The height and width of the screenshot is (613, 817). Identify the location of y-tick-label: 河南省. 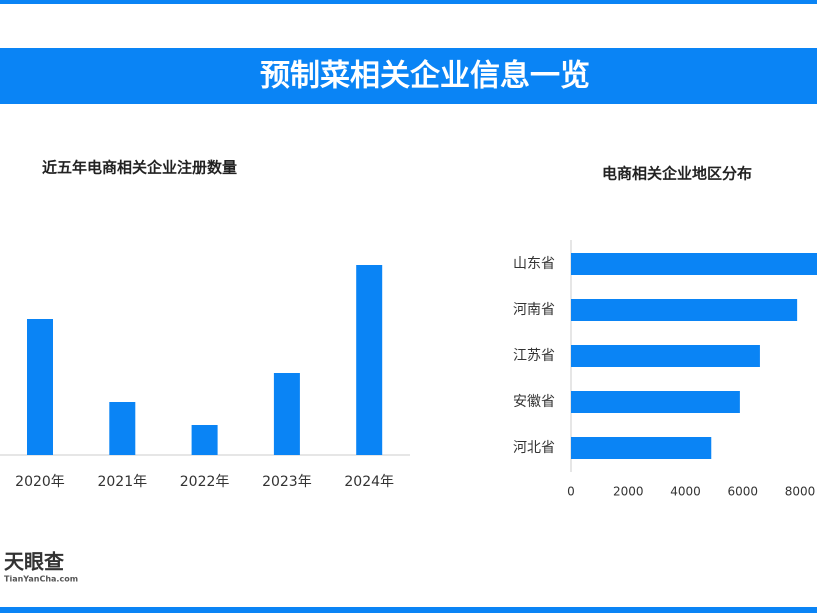
(534, 310).